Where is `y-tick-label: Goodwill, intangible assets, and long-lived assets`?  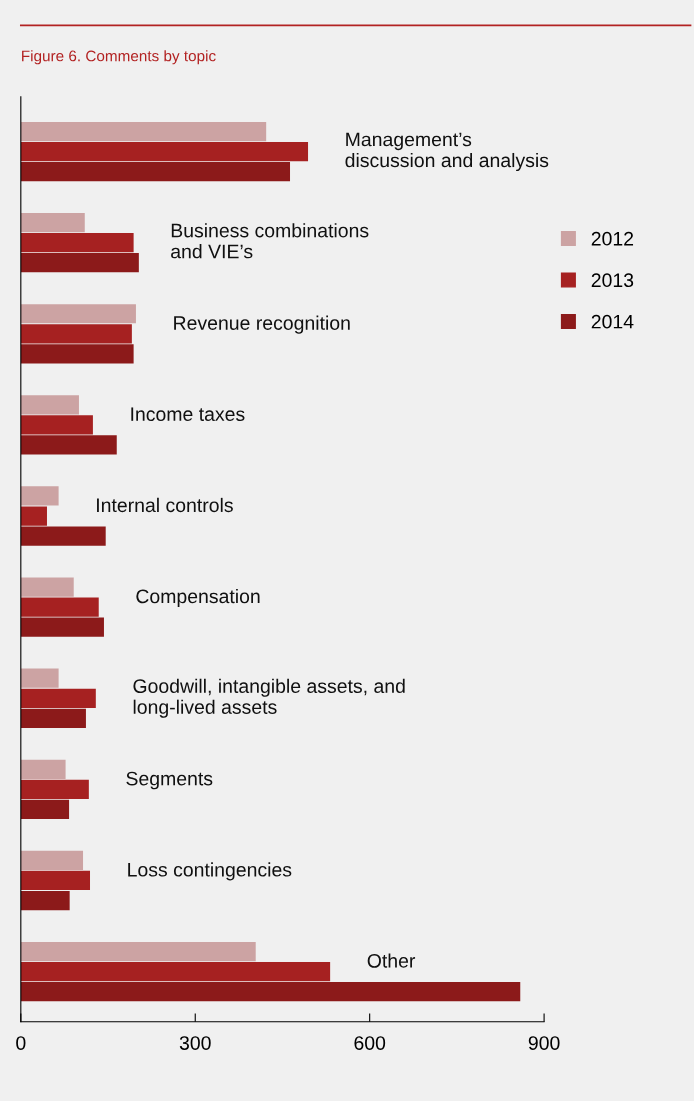
y-tick-label: Goodwill, intangible assets, and long-lived assets is located at coordinates (269, 698).